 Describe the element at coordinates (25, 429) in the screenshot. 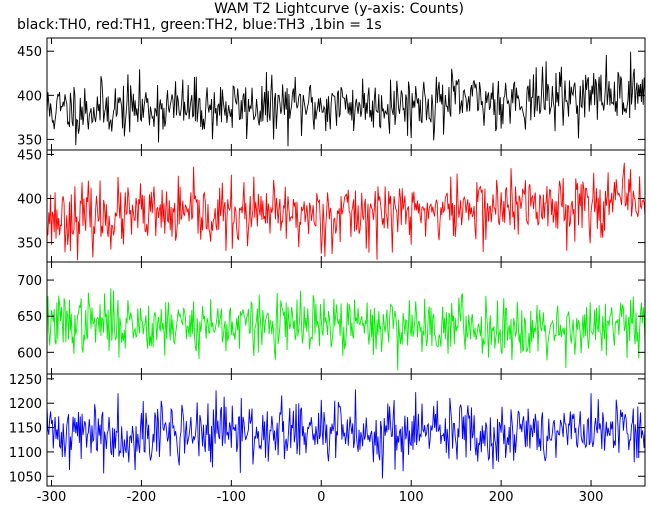

I see `y-tick-label: 1150` at that location.